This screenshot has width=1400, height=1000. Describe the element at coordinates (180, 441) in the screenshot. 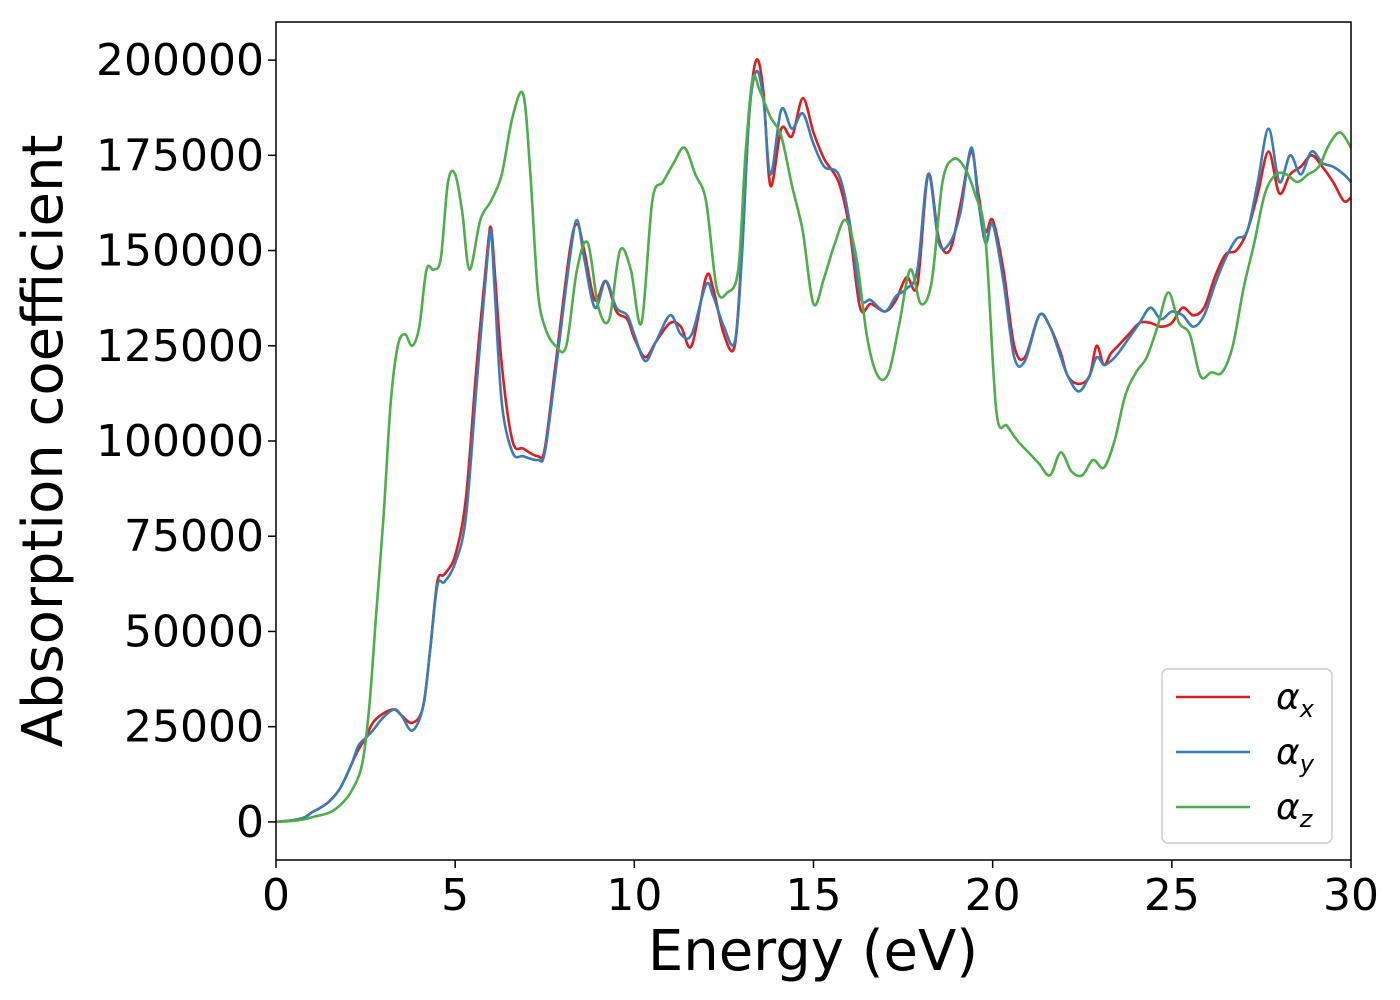

I see `y-tick-label: 100000` at that location.